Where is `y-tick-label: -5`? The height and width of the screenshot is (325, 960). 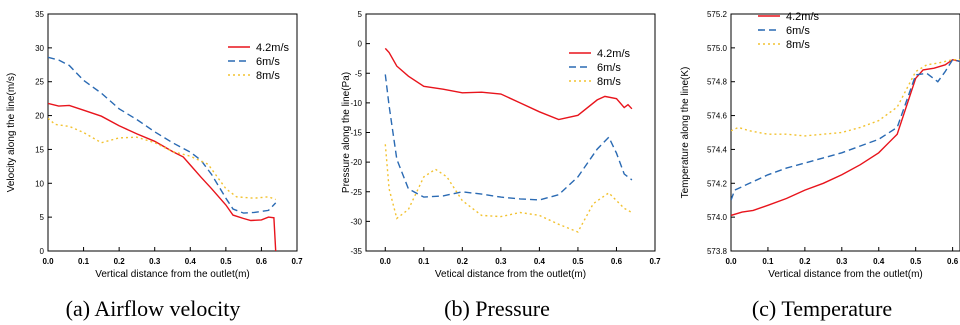
y-tick-label: -5 is located at coordinates (359, 73).